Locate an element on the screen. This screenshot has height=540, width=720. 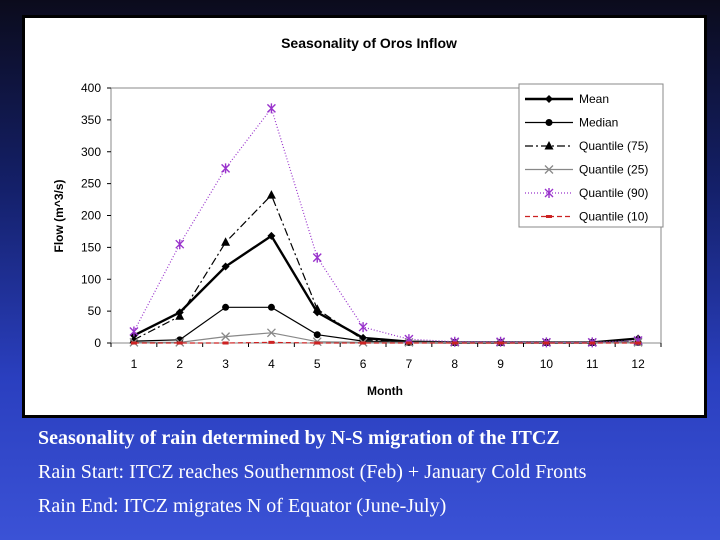
legend-label-quantile-10: Quantile (10) is located at coordinates (613, 217).